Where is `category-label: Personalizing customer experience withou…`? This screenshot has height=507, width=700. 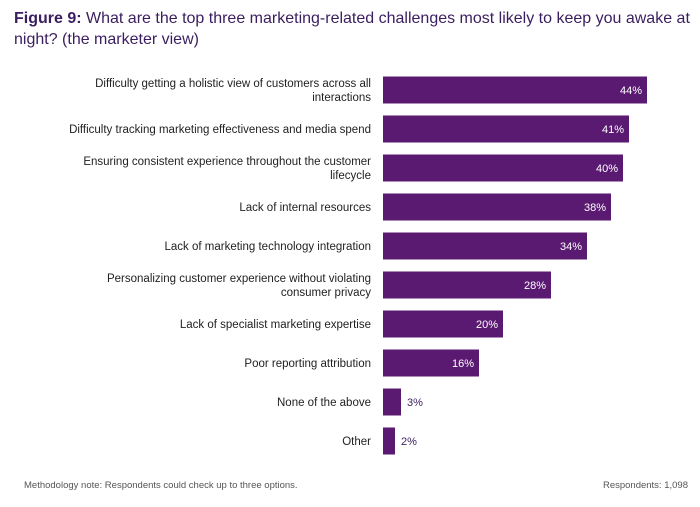 category-label: Personalizing customer experience withou… is located at coordinates (239, 286).